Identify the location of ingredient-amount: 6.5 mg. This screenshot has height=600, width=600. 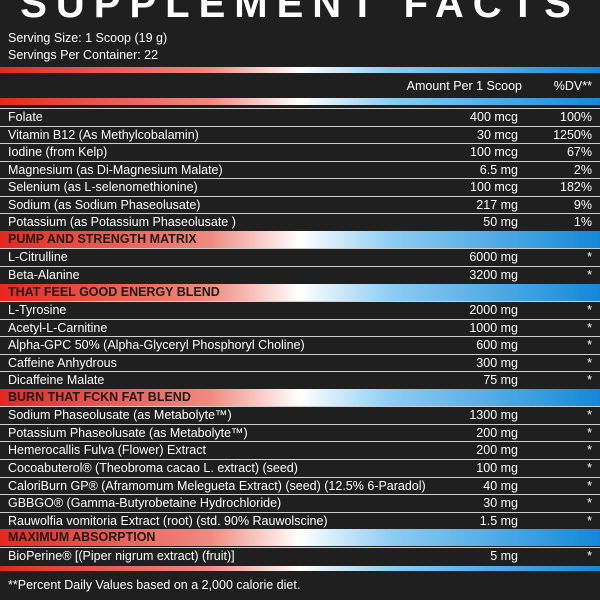
(498, 169).